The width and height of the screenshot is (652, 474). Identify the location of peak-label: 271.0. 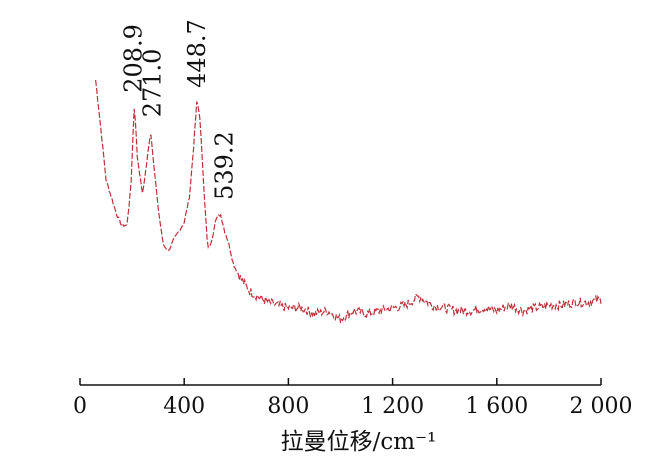
(153, 83).